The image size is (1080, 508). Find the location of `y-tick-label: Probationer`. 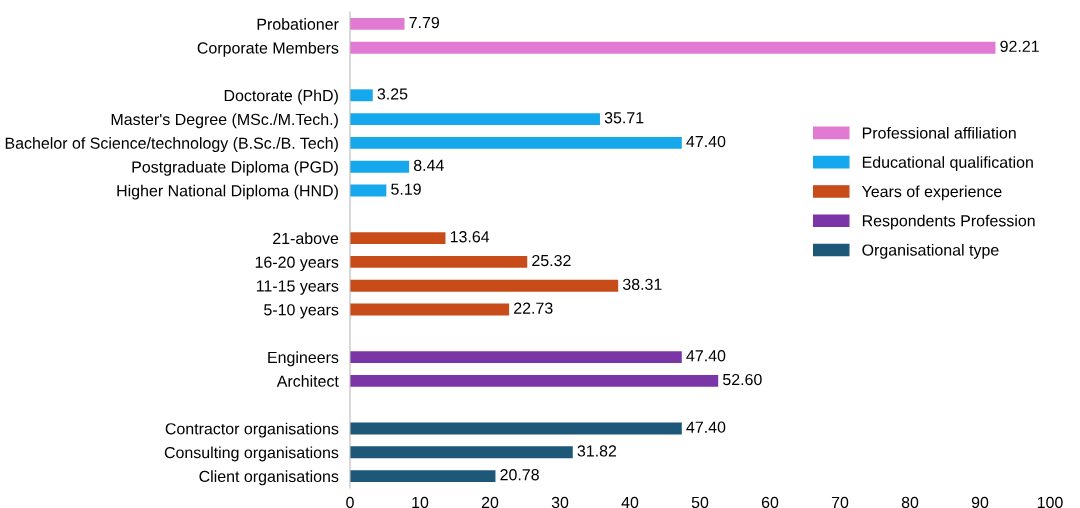

y-tick-label: Probationer is located at coordinates (298, 24).